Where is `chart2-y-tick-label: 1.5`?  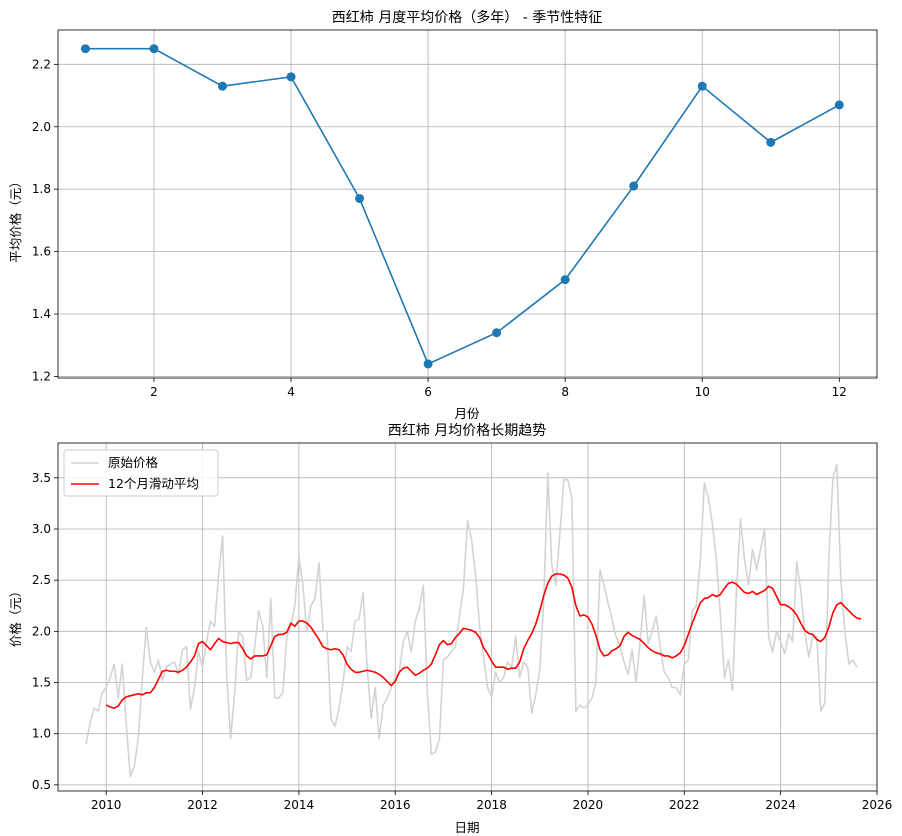
chart2-y-tick-label: 1.5 is located at coordinates (41, 683).